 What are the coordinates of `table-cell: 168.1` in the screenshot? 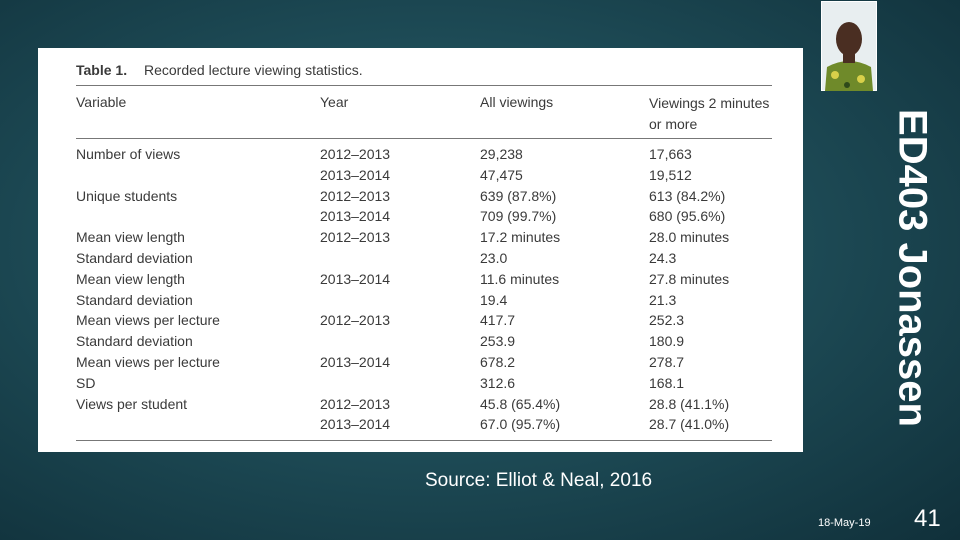 It's located at (667, 382).